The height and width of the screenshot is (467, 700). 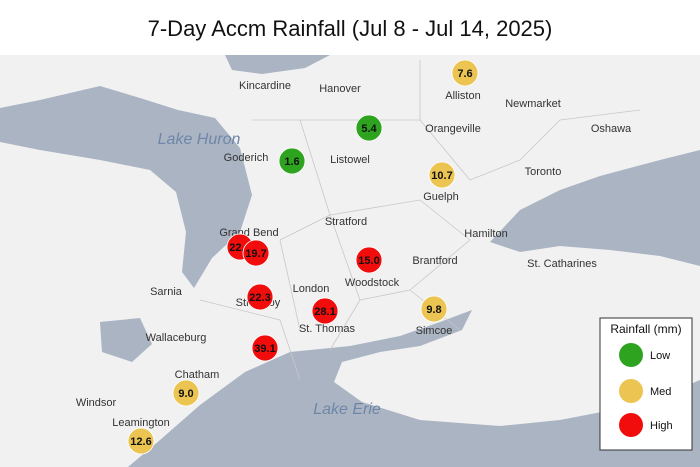 I want to click on place-label: Listowel, so click(x=350, y=160).